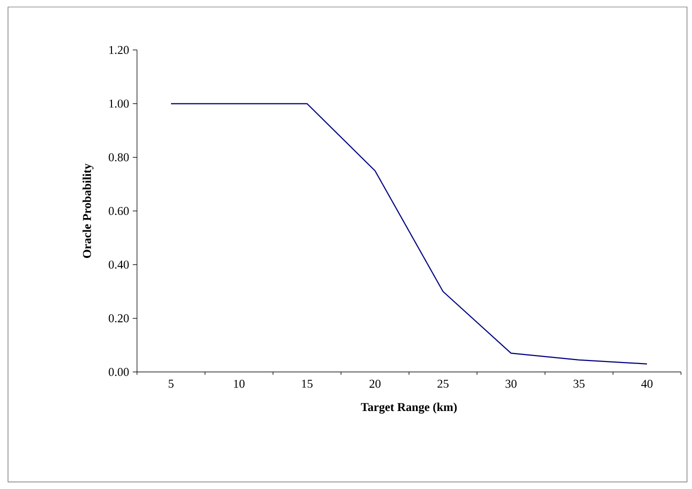 This screenshot has width=692, height=489. What do you see at coordinates (118, 372) in the screenshot?
I see `y-tick-label: 0.00` at bounding box center [118, 372].